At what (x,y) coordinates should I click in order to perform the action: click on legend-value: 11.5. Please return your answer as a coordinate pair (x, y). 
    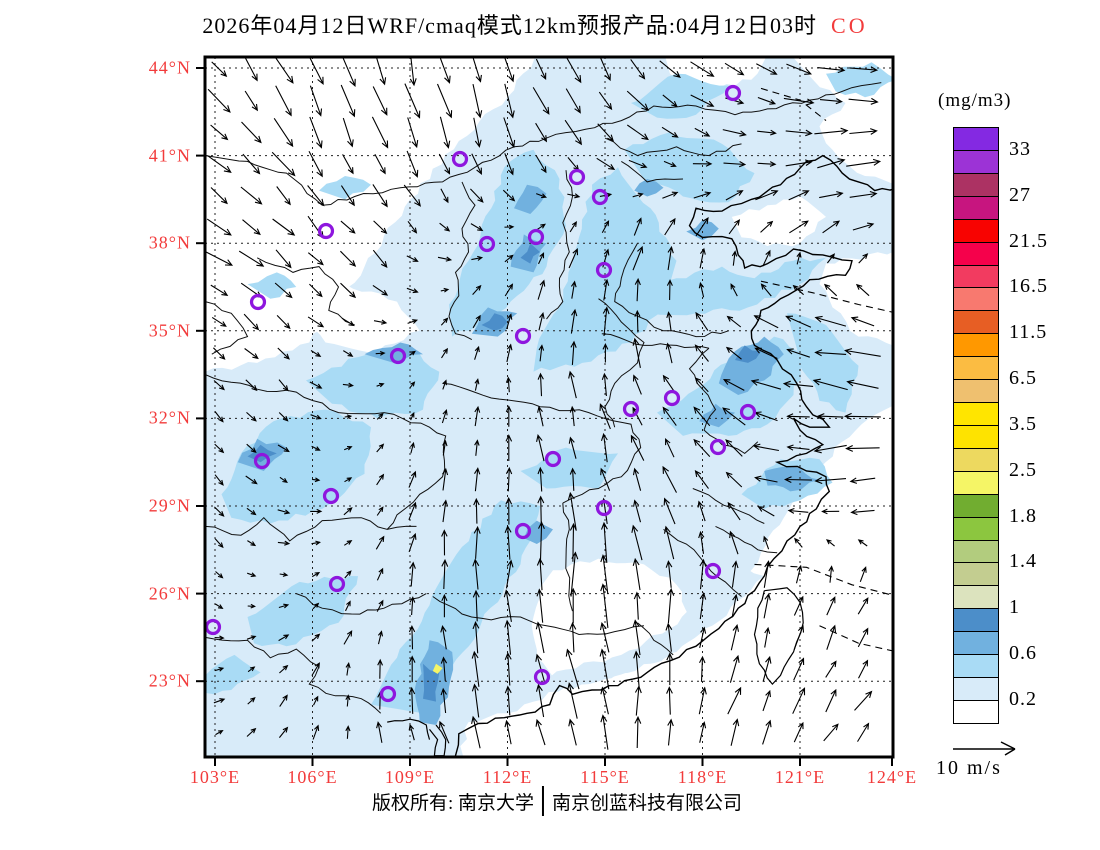
    Looking at the image, I should click on (1028, 332).